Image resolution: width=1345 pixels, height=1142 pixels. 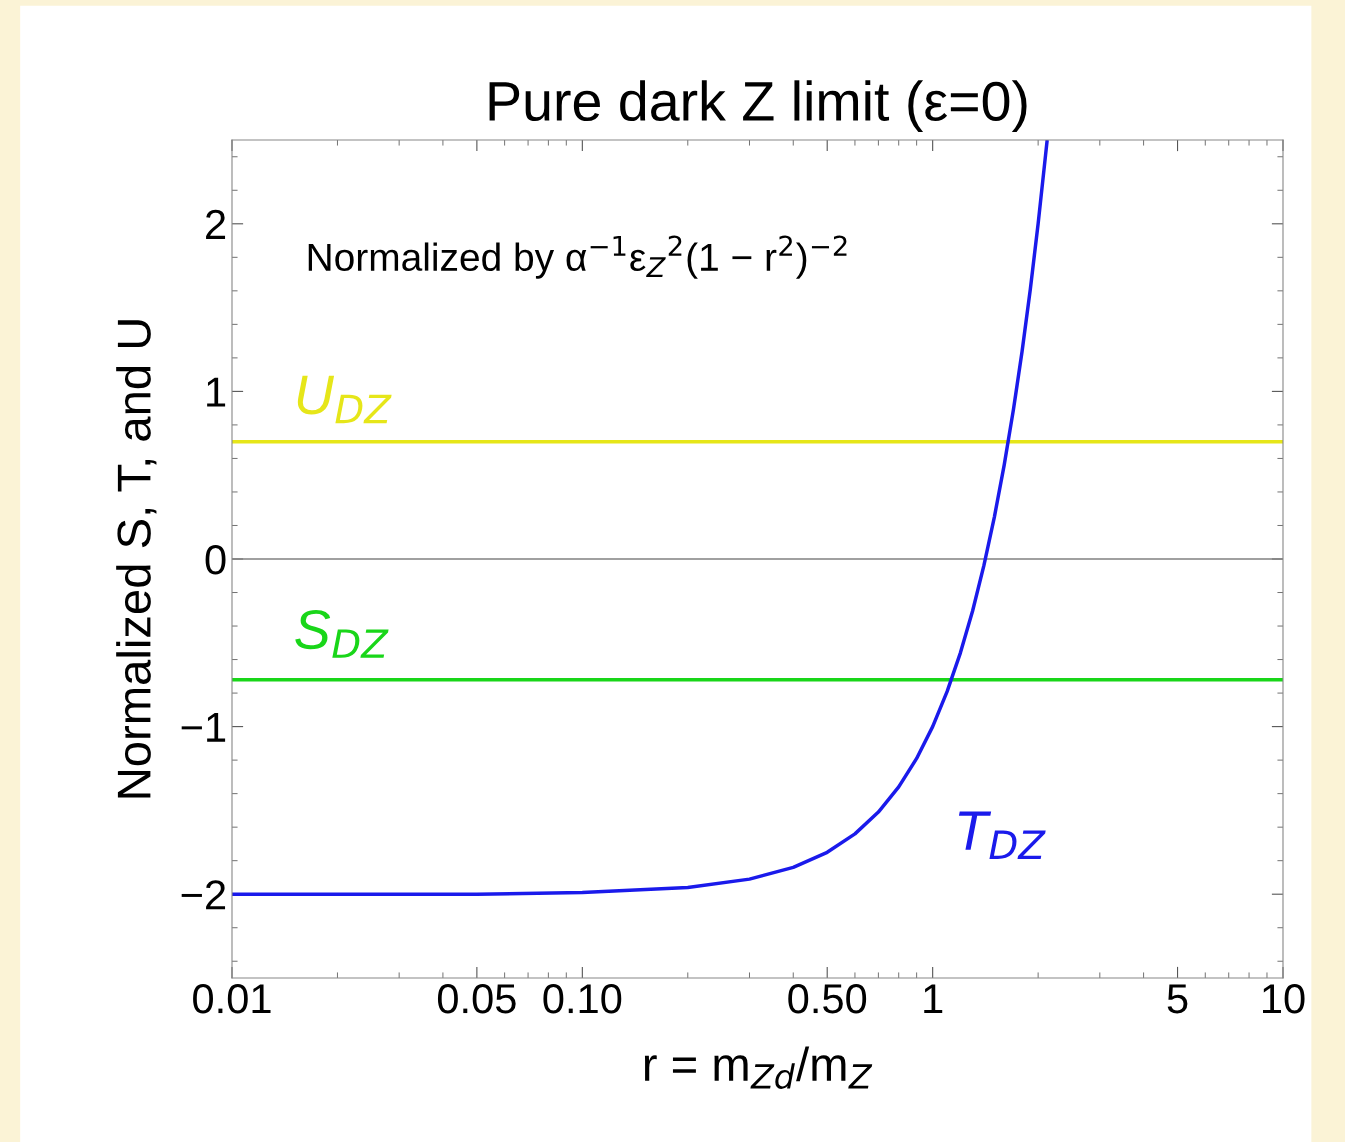 I want to click on x-tick-label: 1, so click(x=933, y=999).